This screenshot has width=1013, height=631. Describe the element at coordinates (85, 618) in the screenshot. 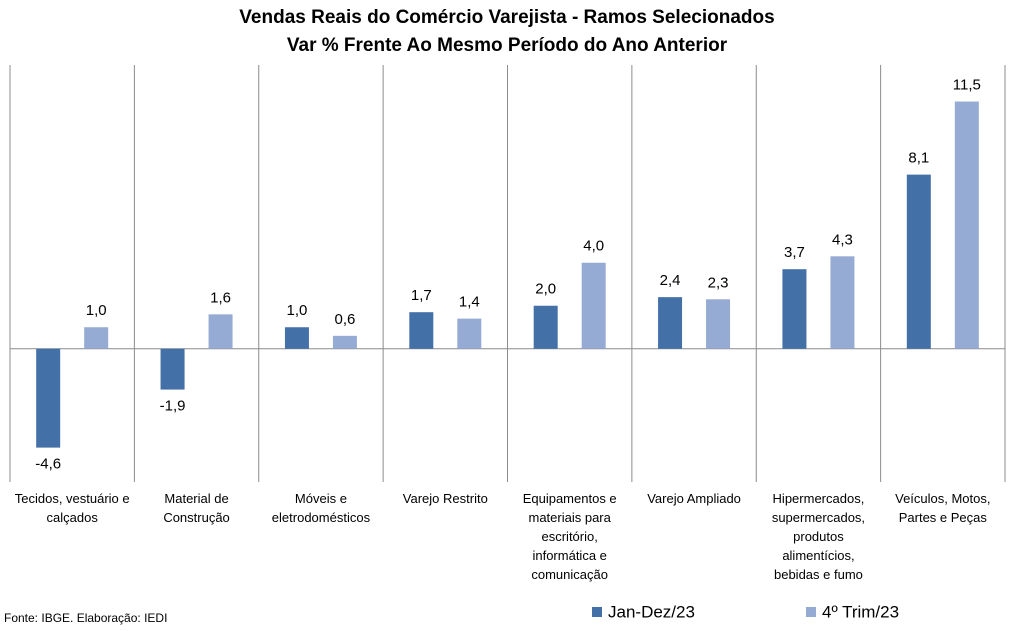

I see `source-note: Fonte: IBGE. Elaboração: IEDI` at that location.